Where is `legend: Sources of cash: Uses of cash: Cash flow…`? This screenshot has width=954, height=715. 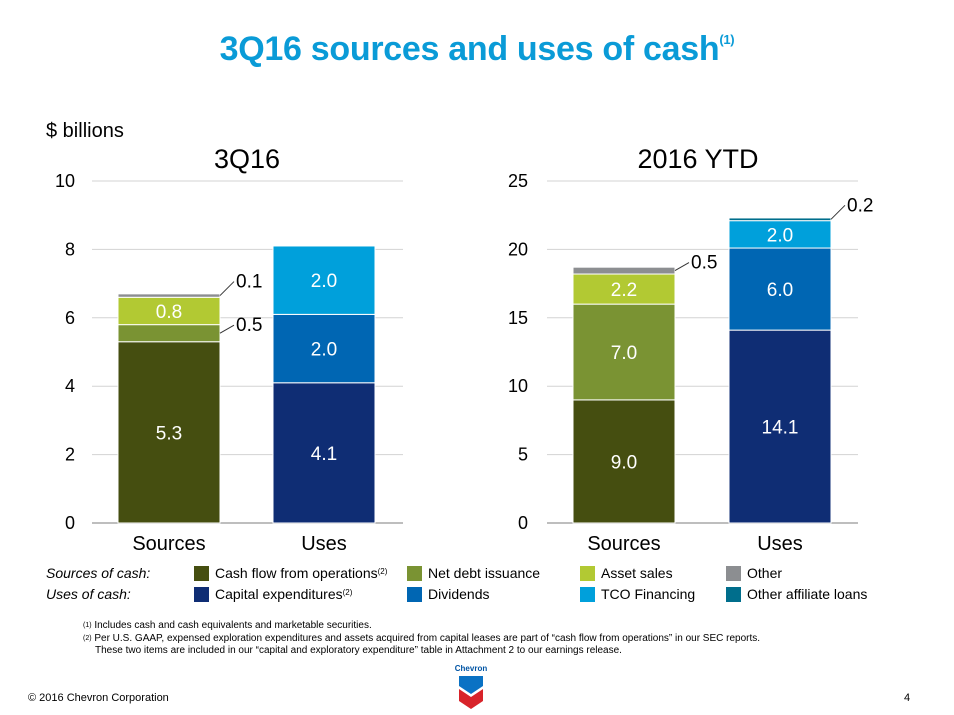
legend: Sources of cash: Uses of cash: Cash flow… is located at coordinates (477, 587).